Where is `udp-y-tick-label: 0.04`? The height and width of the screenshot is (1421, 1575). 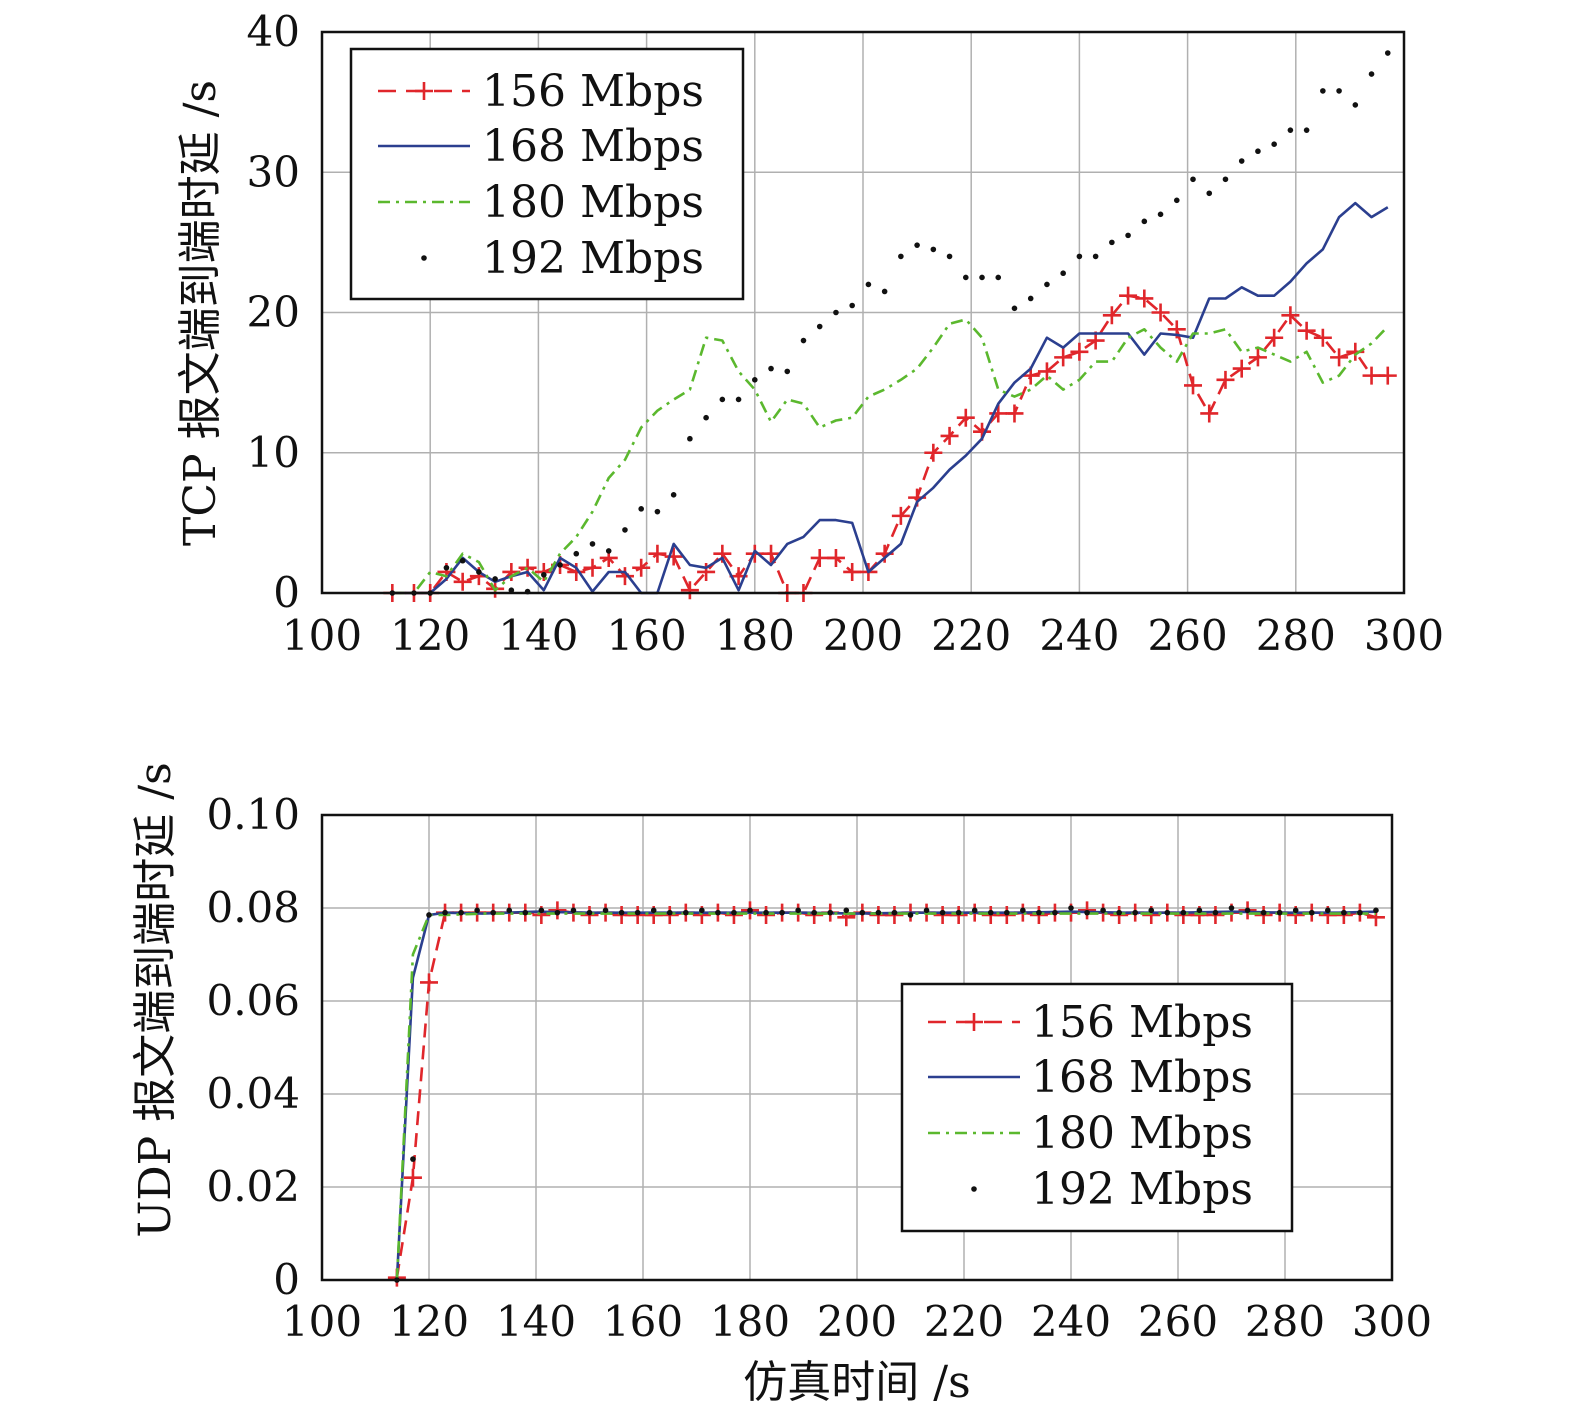
udp-y-tick-label: 0.04 is located at coordinates (253, 1093).